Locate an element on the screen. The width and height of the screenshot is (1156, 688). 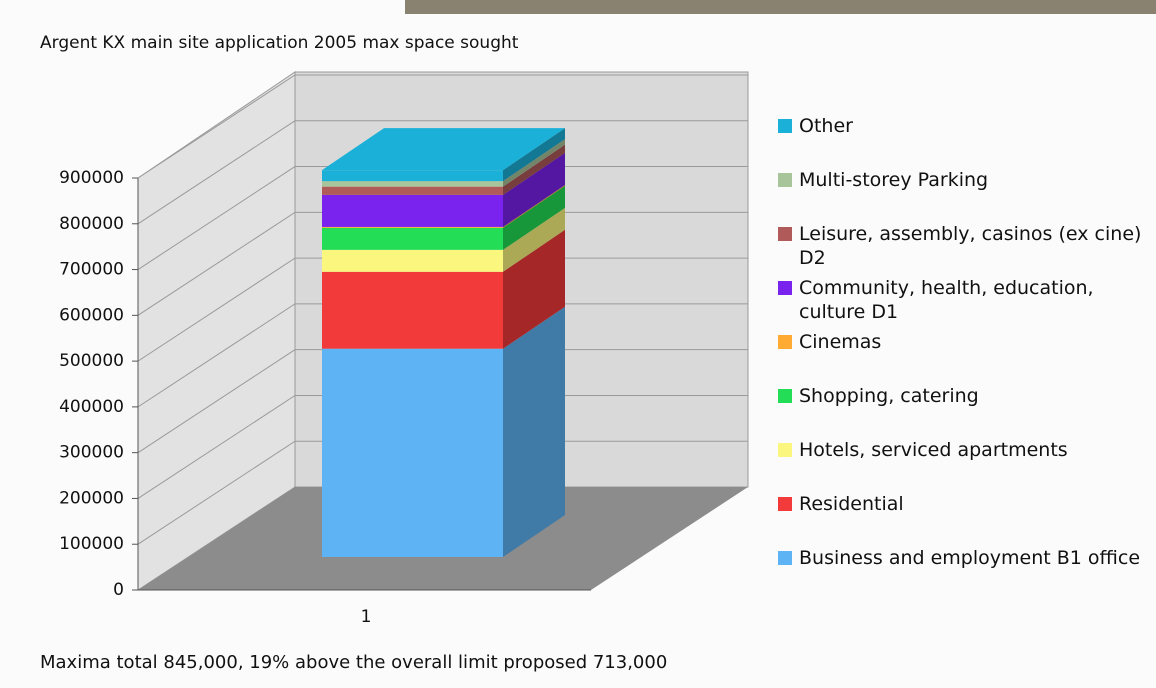
y-tick-label: 600000 is located at coordinates (91, 315).